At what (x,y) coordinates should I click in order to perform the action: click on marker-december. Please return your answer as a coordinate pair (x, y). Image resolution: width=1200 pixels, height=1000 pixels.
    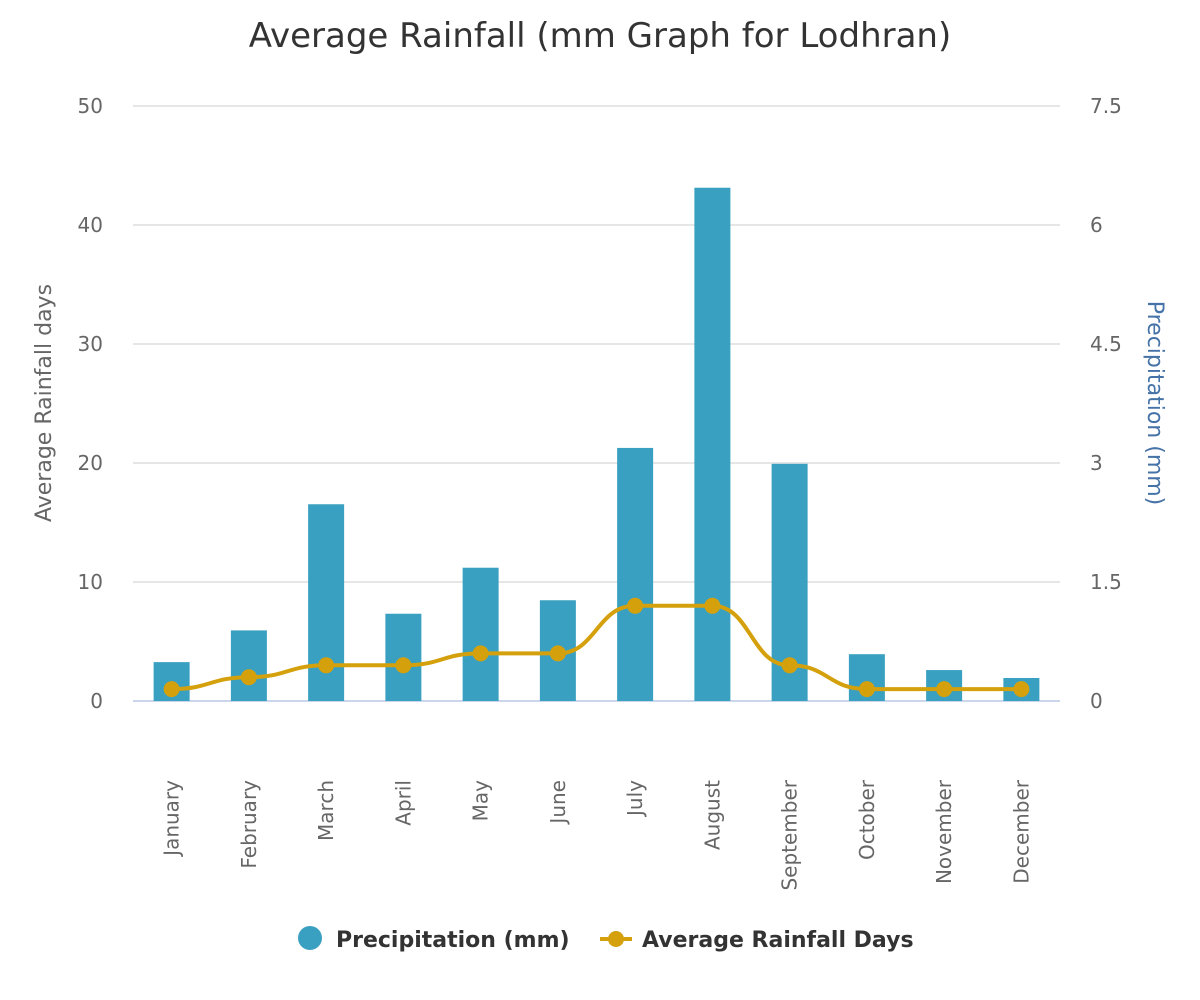
    Looking at the image, I should click on (1021, 689).